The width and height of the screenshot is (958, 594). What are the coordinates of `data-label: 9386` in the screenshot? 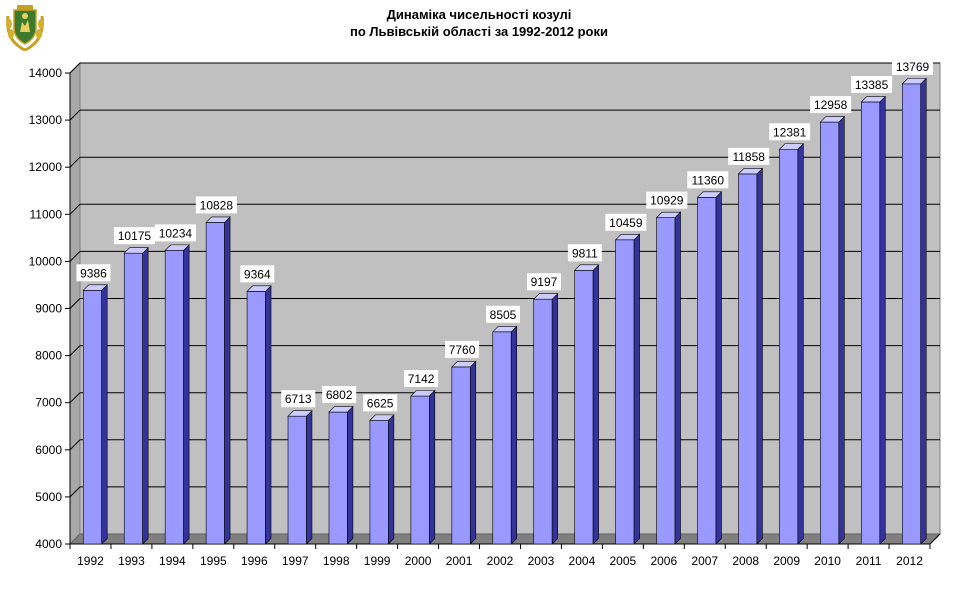 It's located at (93, 273).